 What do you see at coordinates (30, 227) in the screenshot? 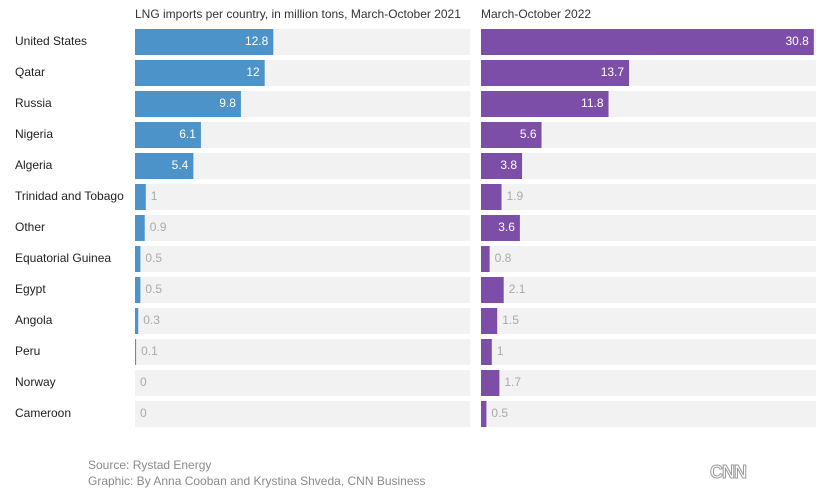
I see `category-label: Other` at bounding box center [30, 227].